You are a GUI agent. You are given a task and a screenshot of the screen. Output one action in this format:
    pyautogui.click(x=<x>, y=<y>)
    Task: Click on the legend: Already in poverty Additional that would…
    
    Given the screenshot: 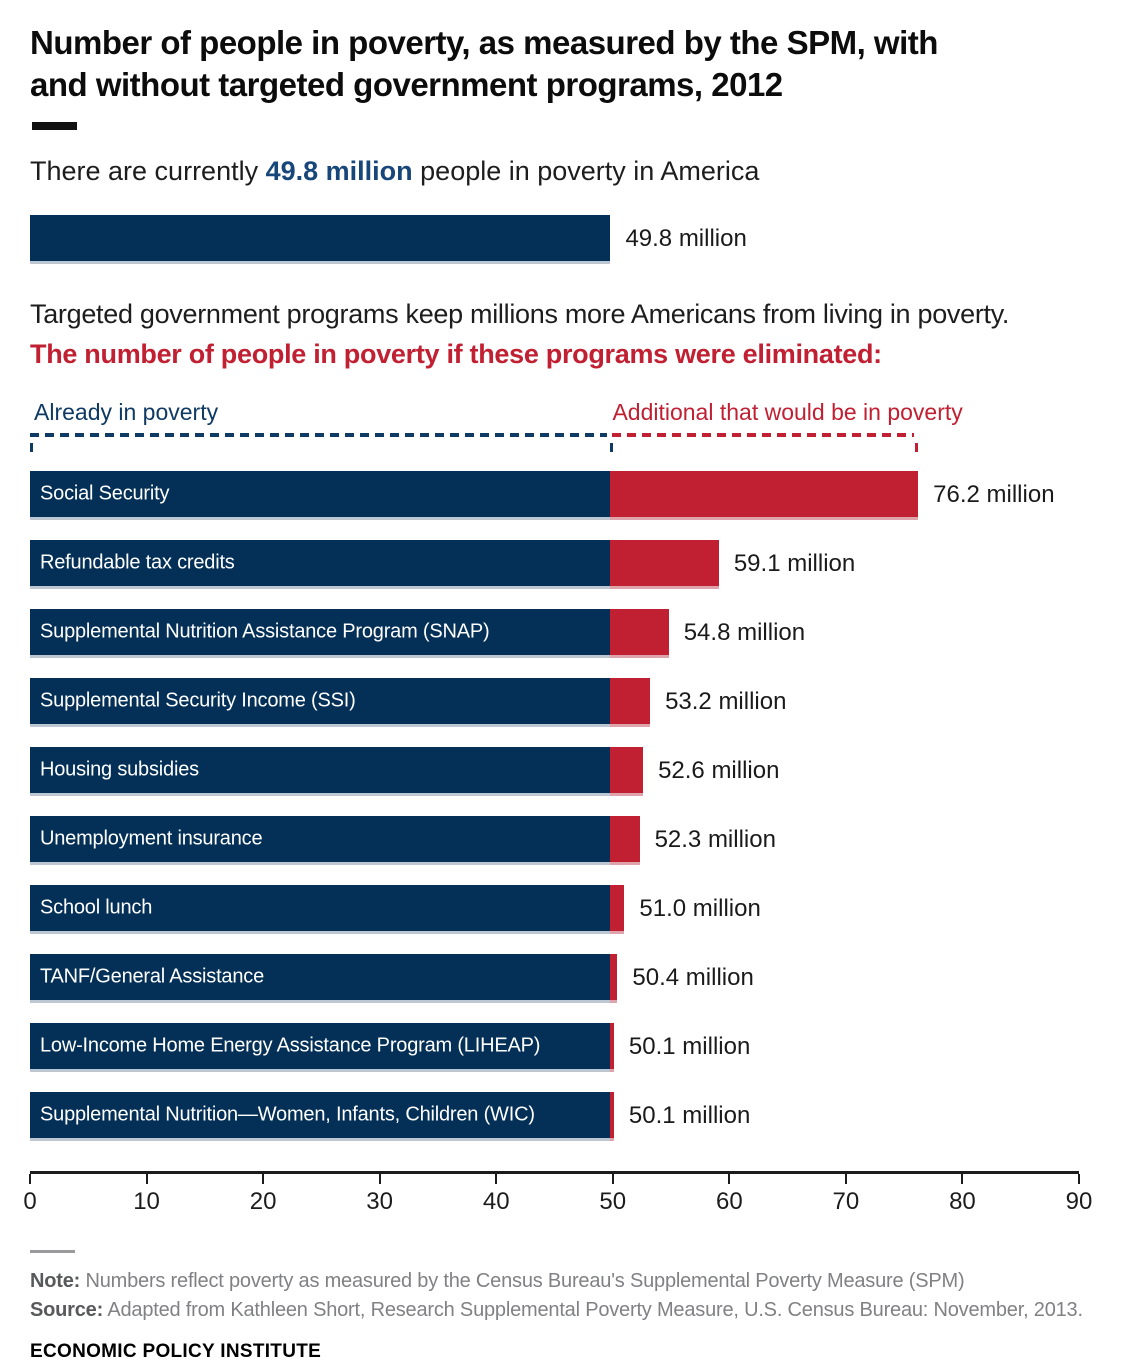 What is the action you would take?
    pyautogui.click(x=554, y=427)
    